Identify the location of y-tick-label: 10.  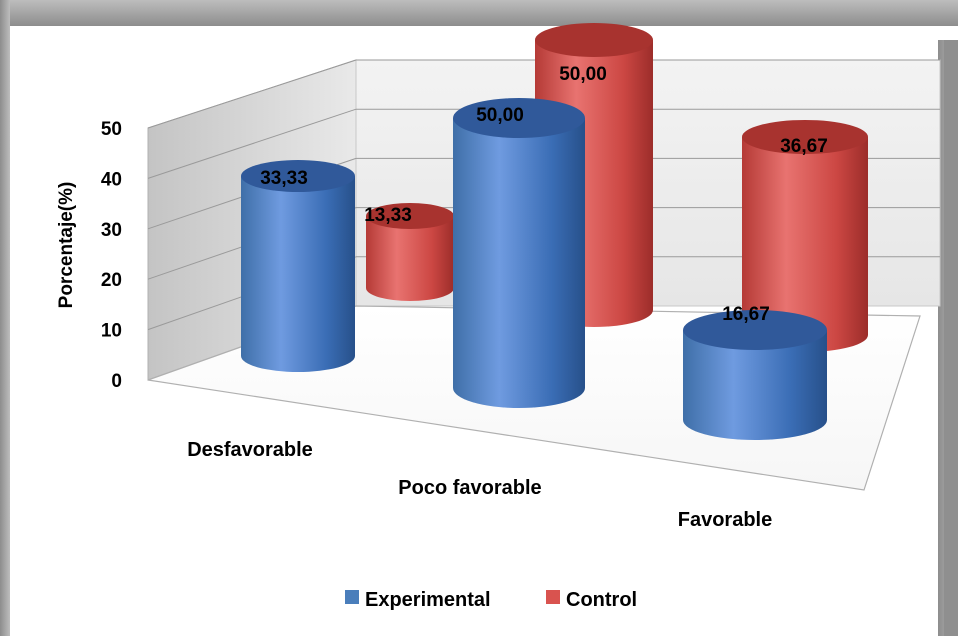
(111, 331).